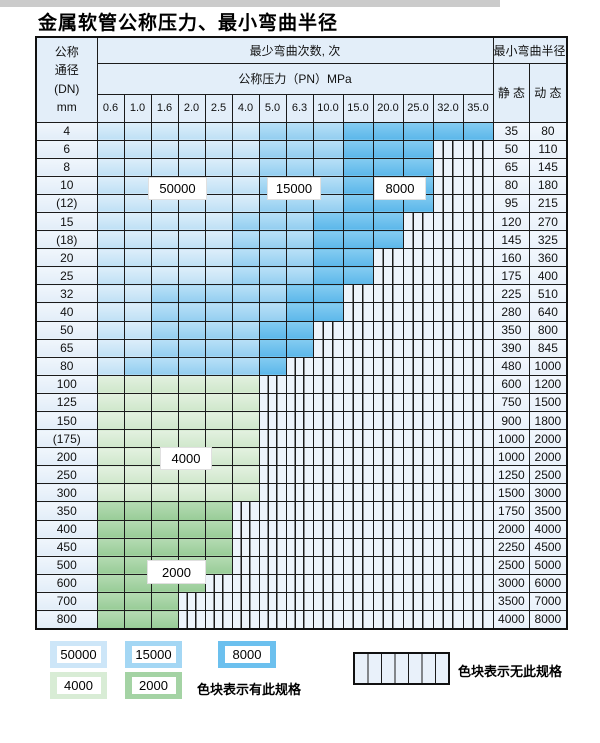 Image resolution: width=600 pixels, height=743 pixels. Describe the element at coordinates (66, 475) in the screenshot. I see `dn-label: 250` at that location.